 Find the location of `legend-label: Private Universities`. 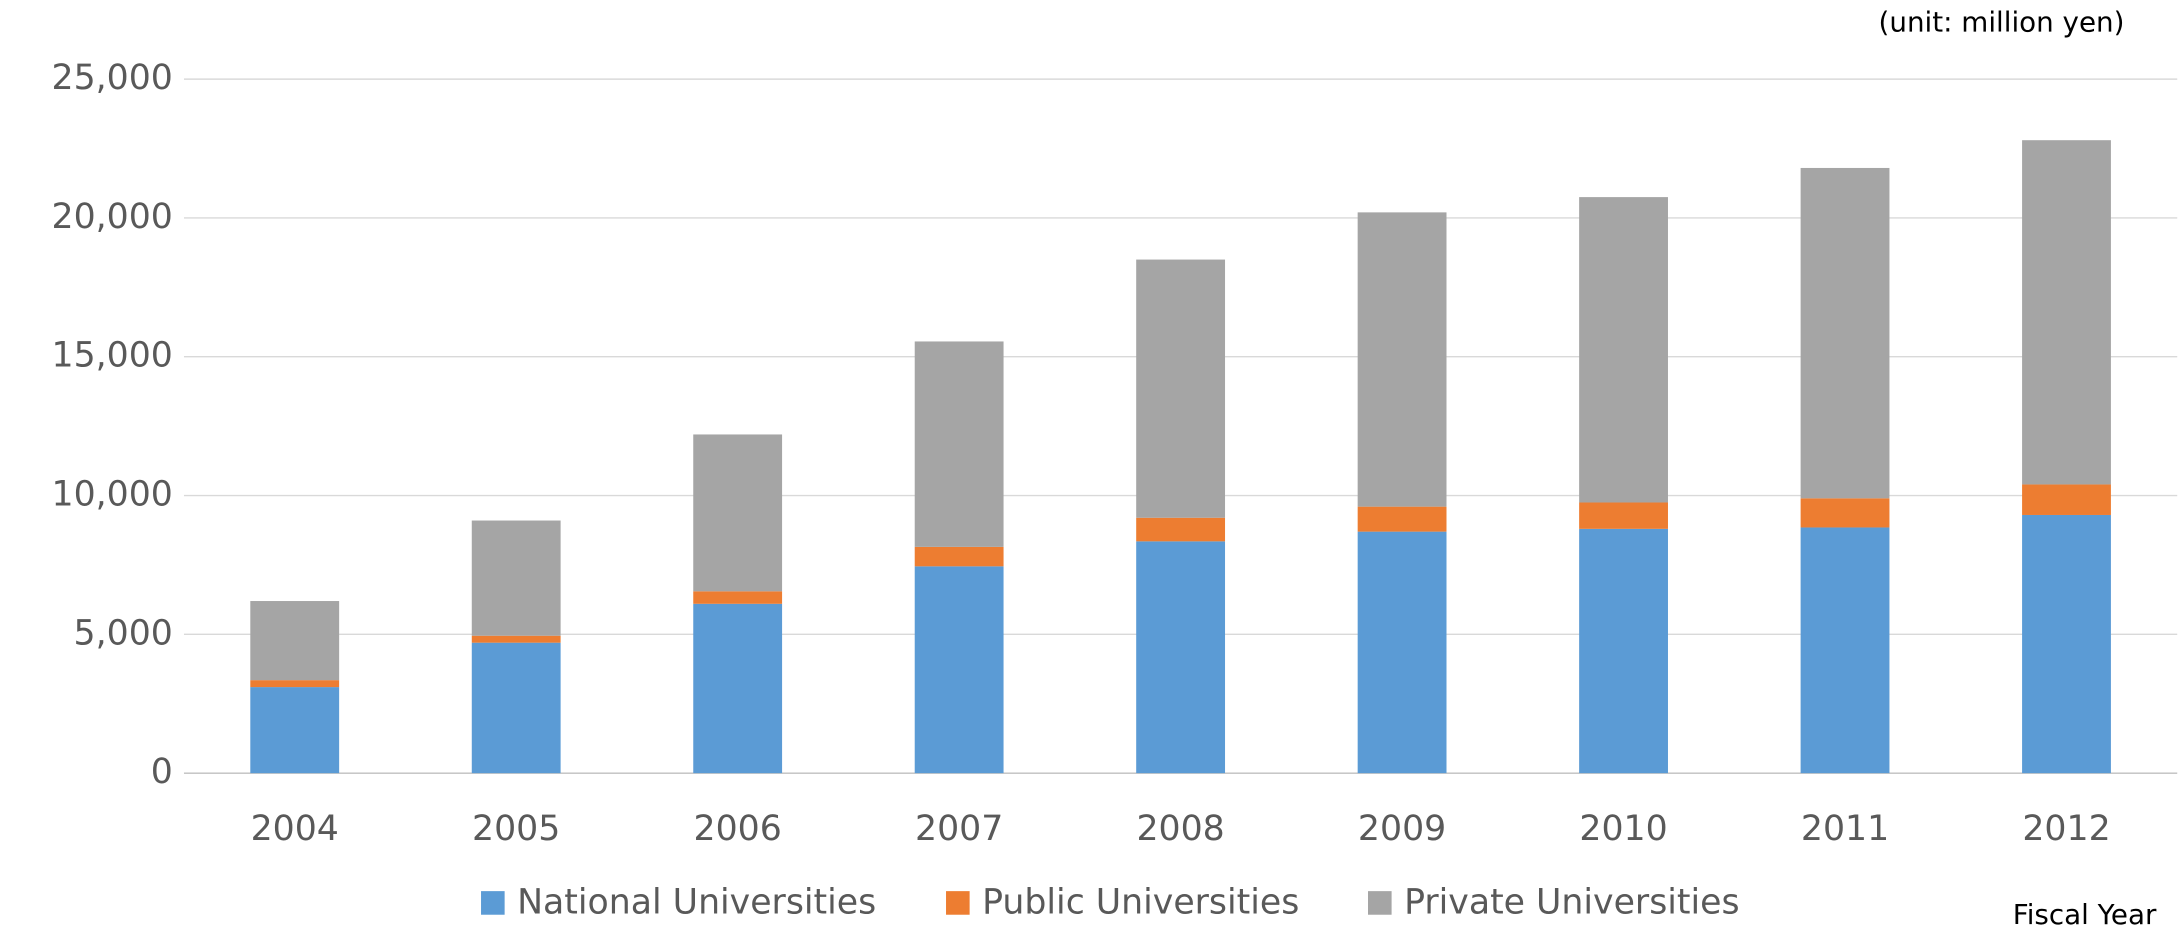

legend-label: Private Universities is located at coordinates (1571, 903).